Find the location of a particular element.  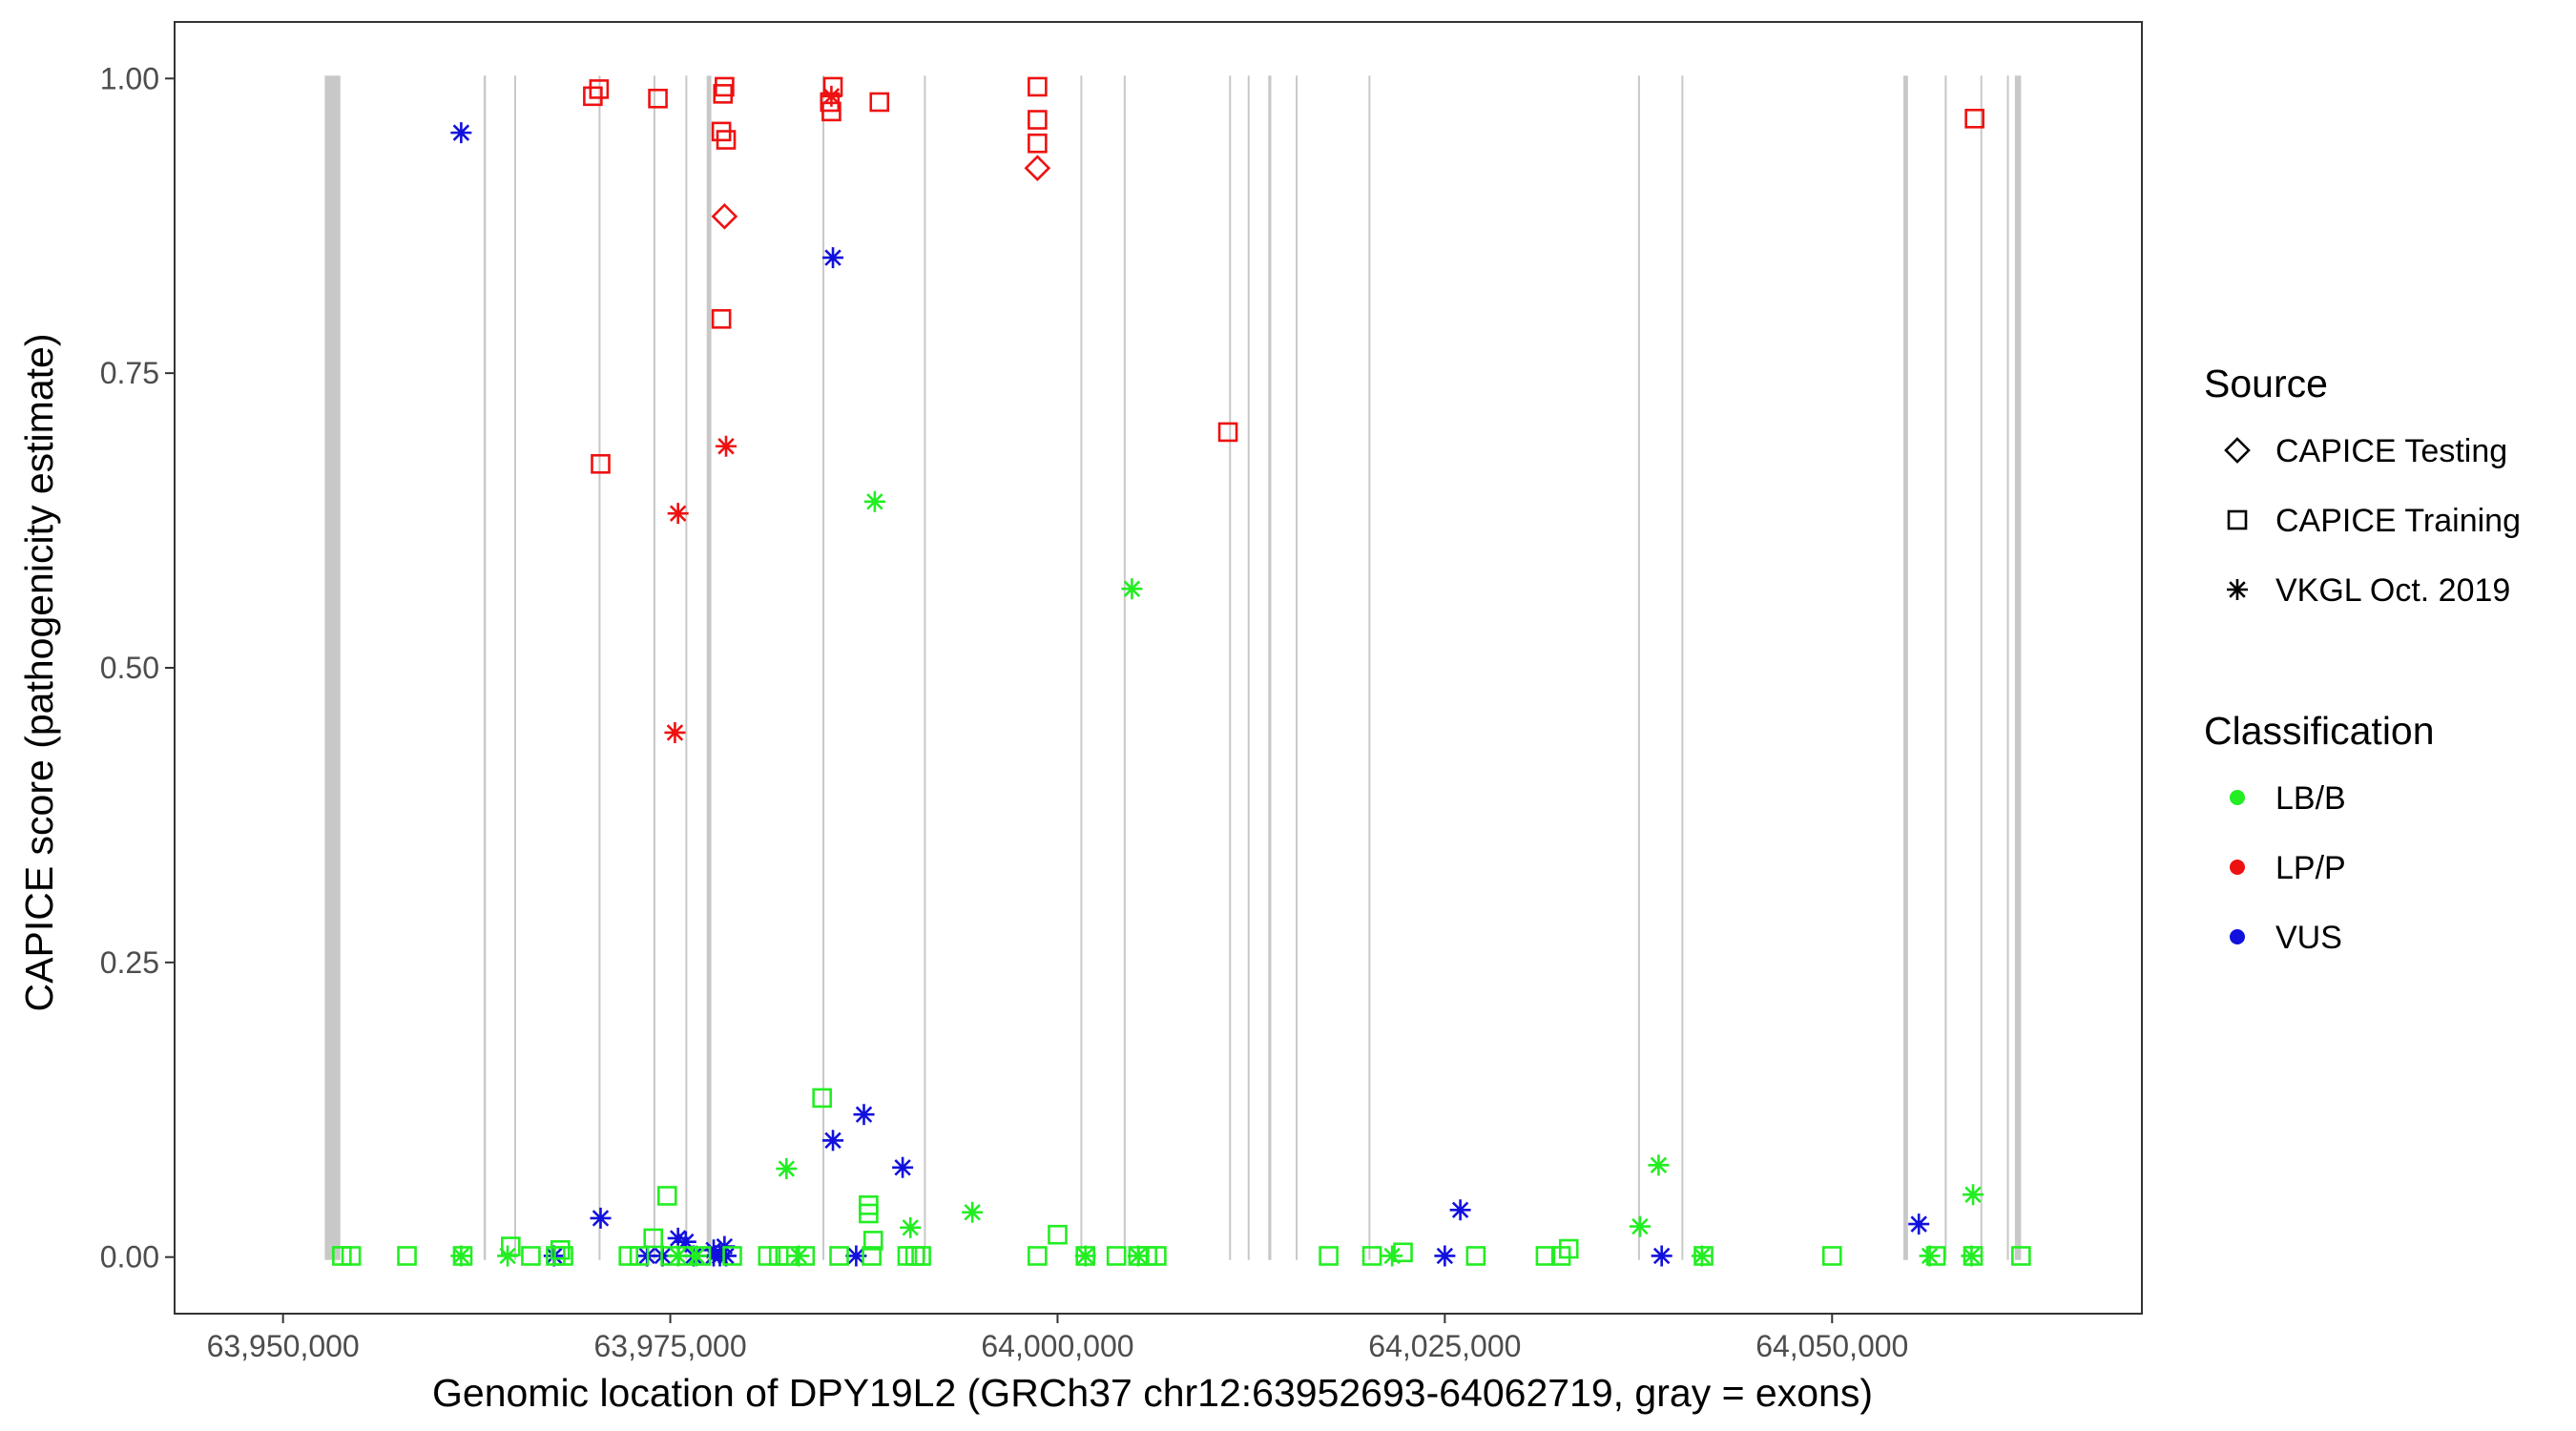

legend-source-label-3: VKGL Oct. 2019 is located at coordinates (2392, 590).